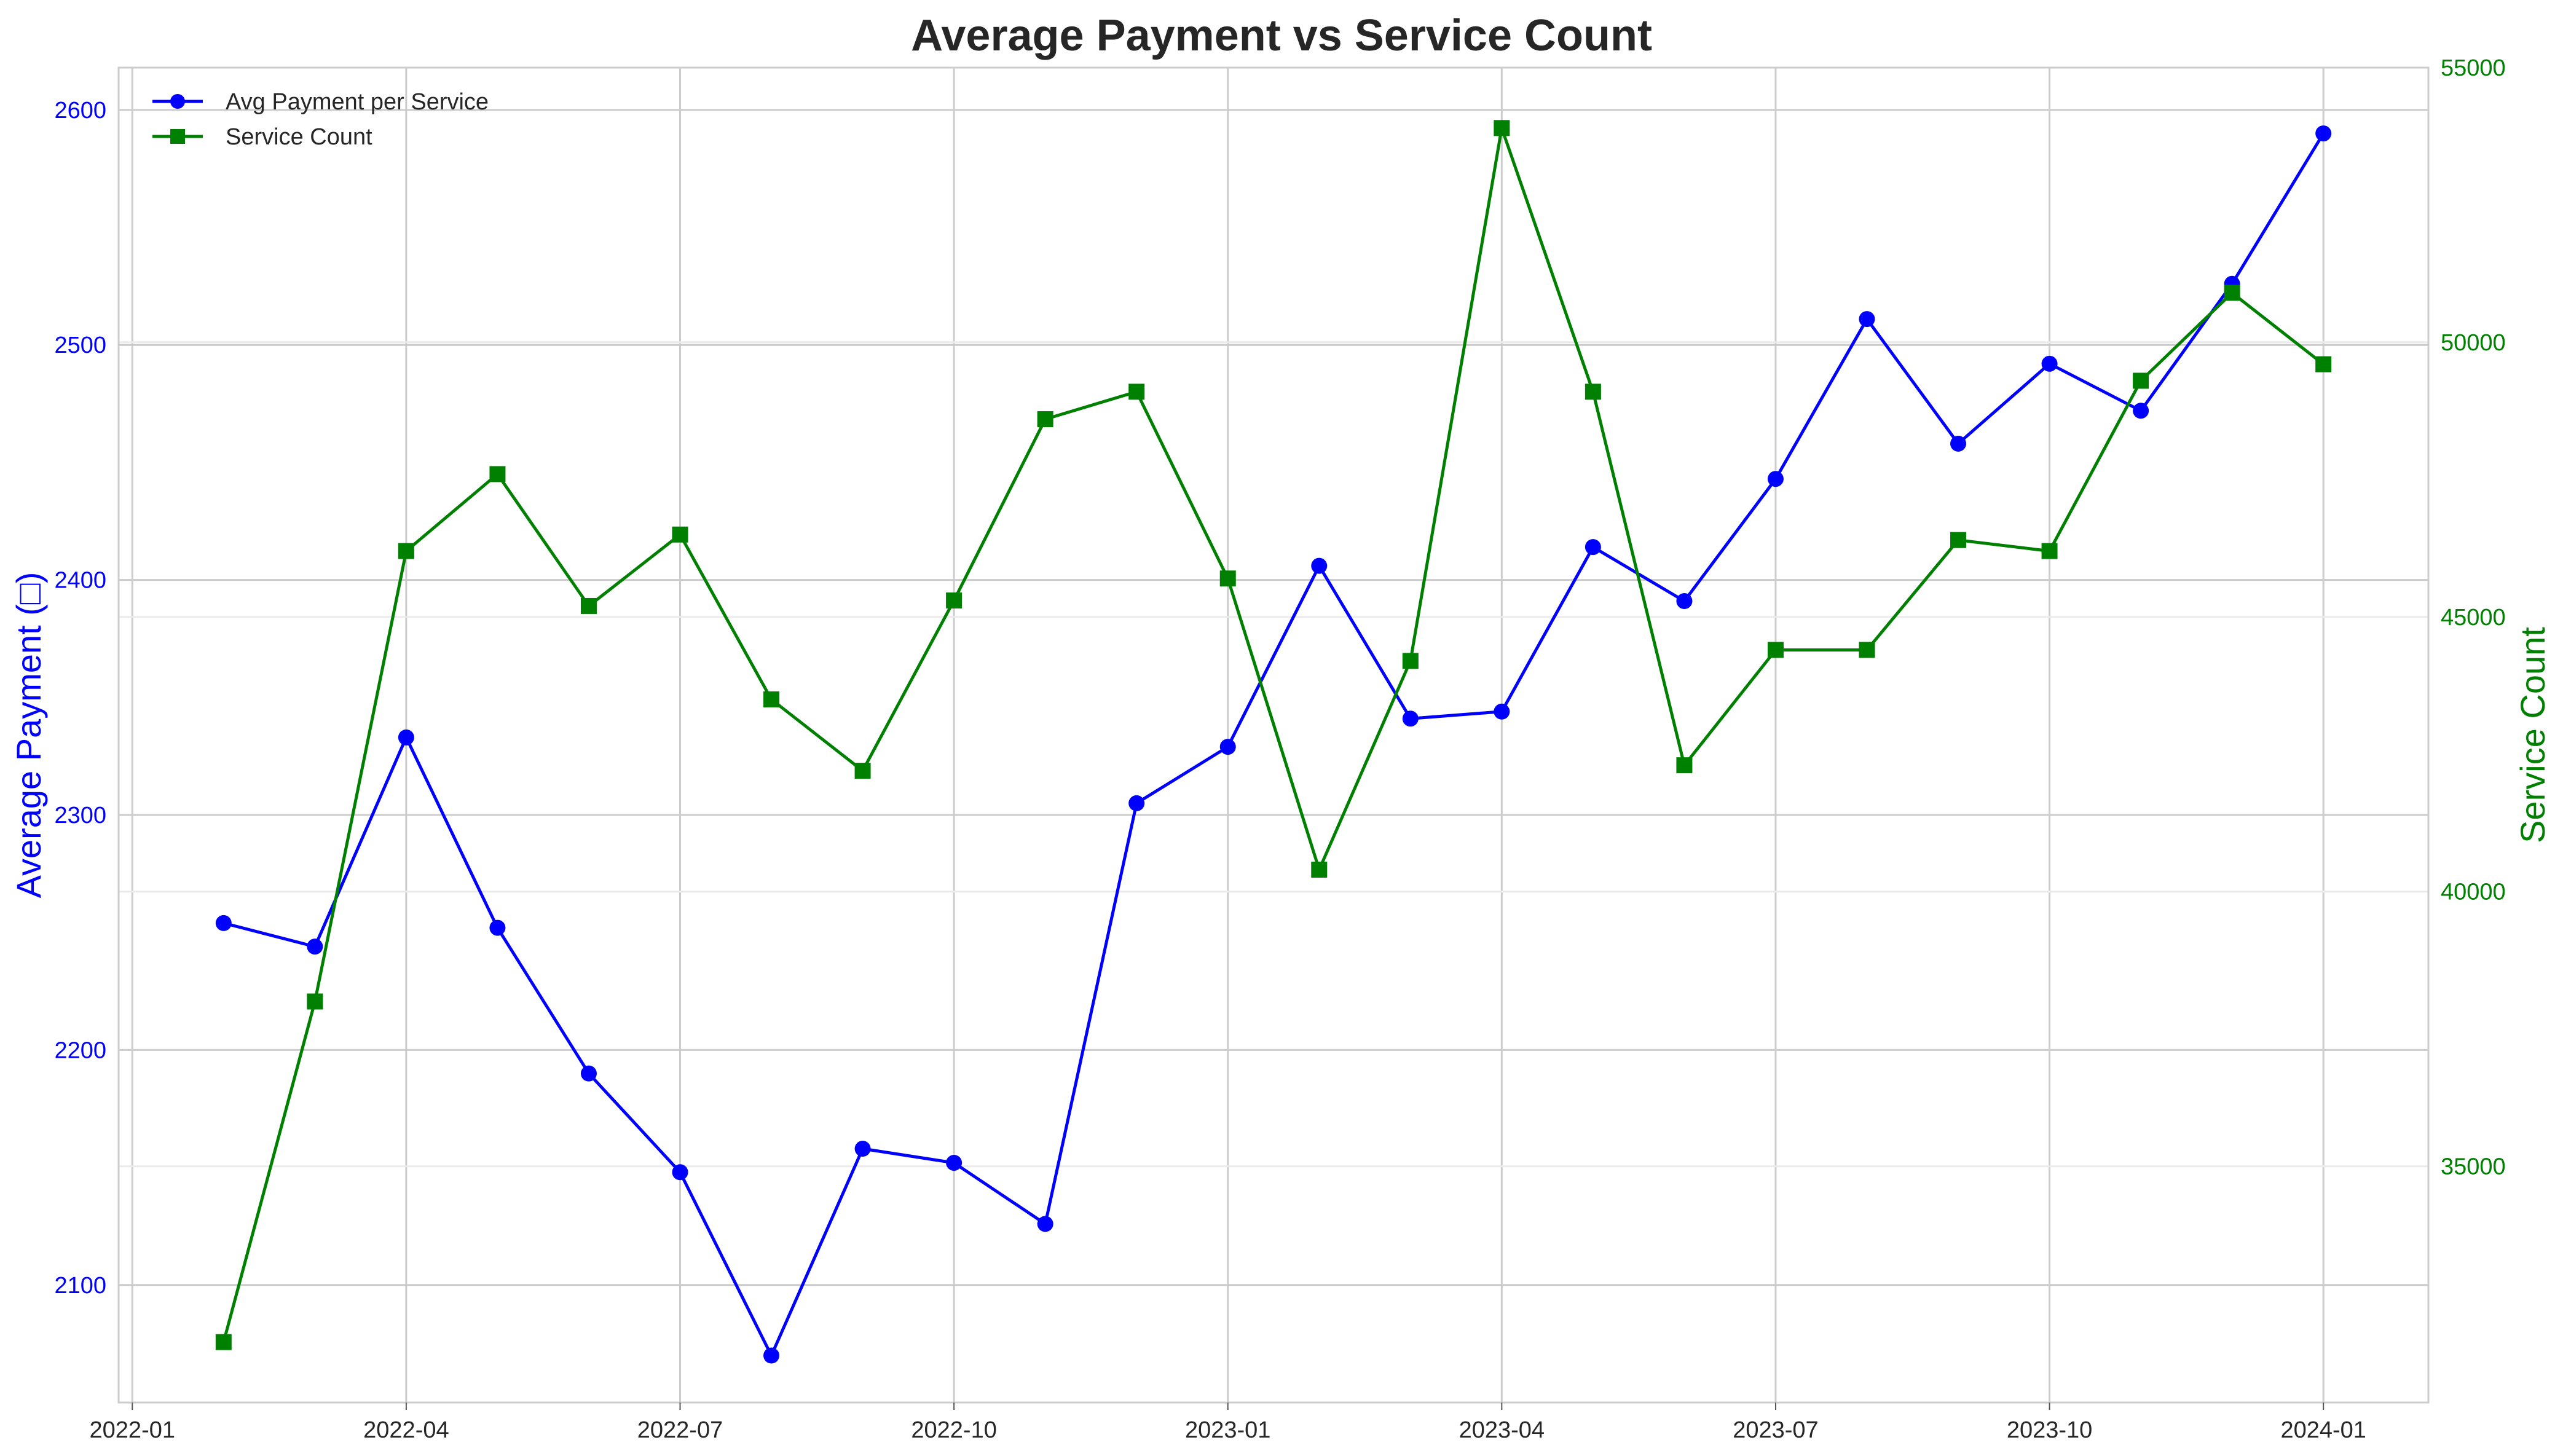 The width and height of the screenshot is (2563, 1456). I want to click on y-tick-label-right: 40000, so click(2473, 892).